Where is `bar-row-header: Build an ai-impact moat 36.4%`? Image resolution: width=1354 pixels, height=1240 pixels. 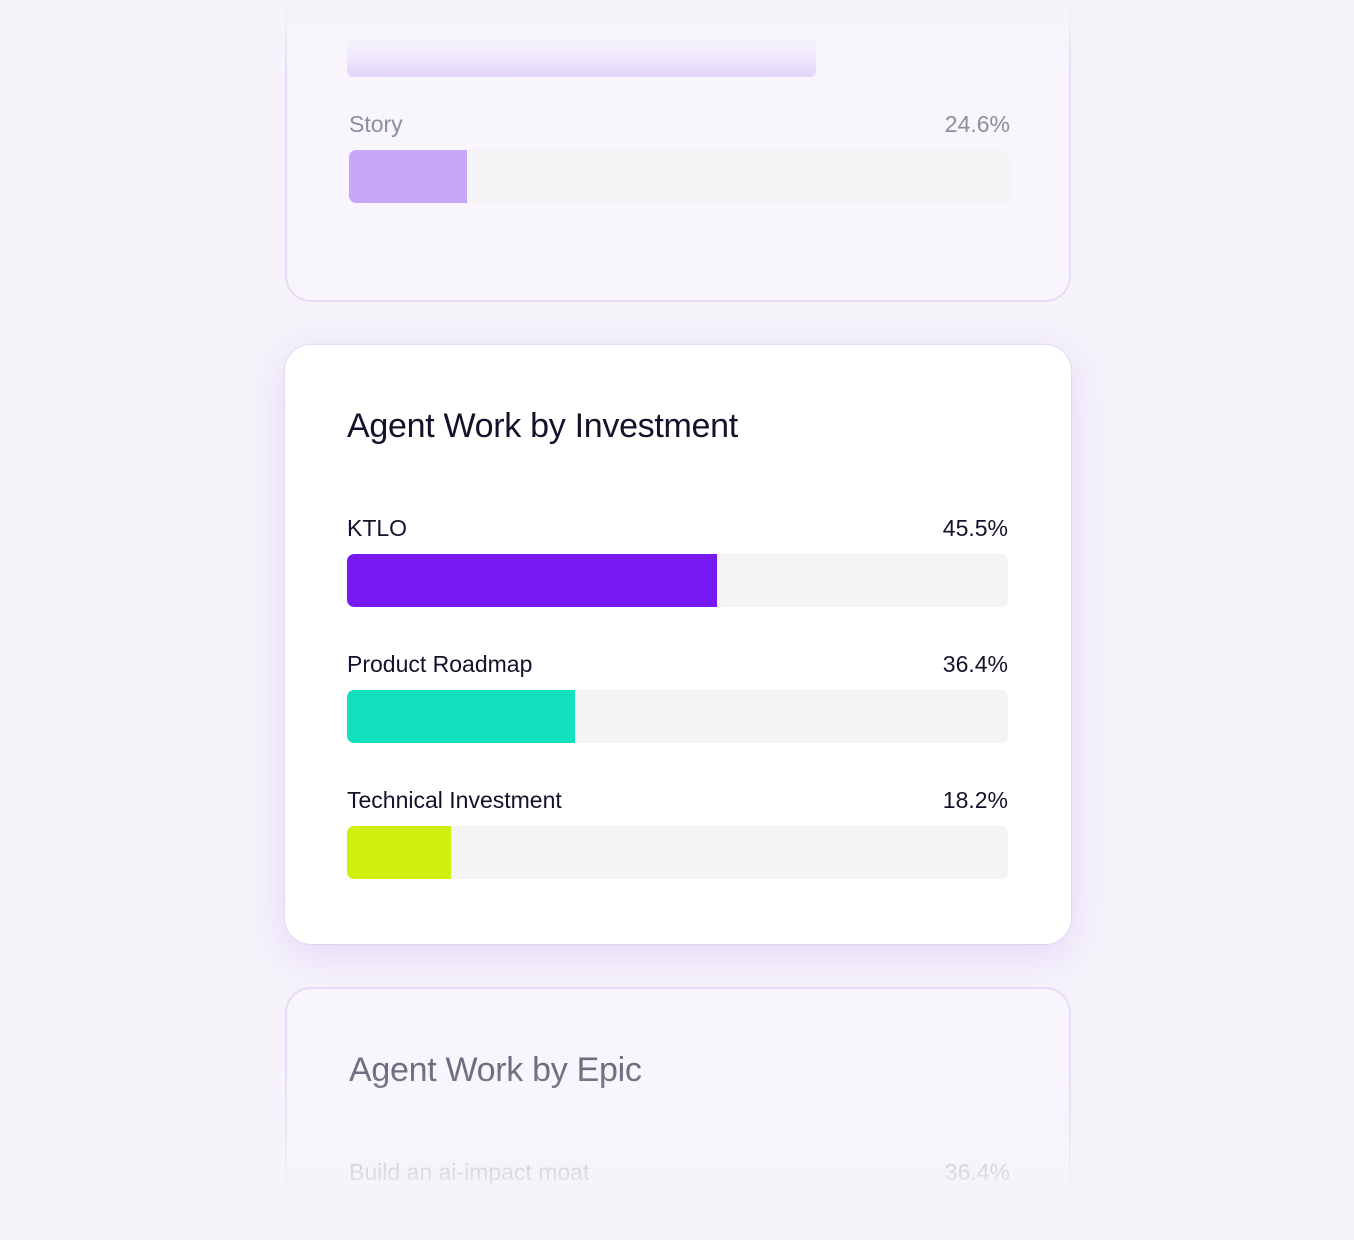 bar-row-header: Build an ai-impact moat 36.4% is located at coordinates (679, 1172).